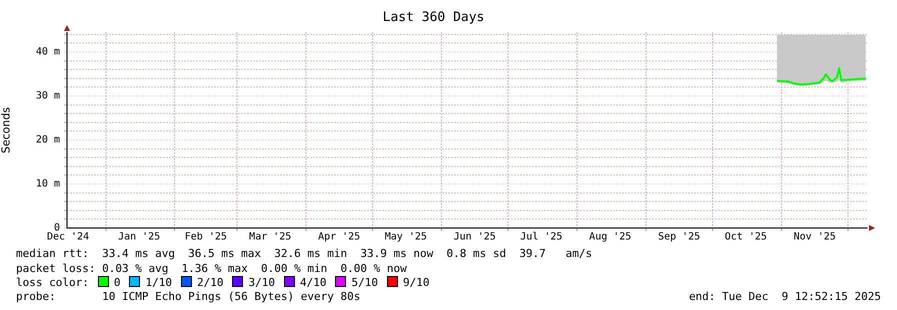  I want to click on legend-title: loss color:, so click(52, 282).